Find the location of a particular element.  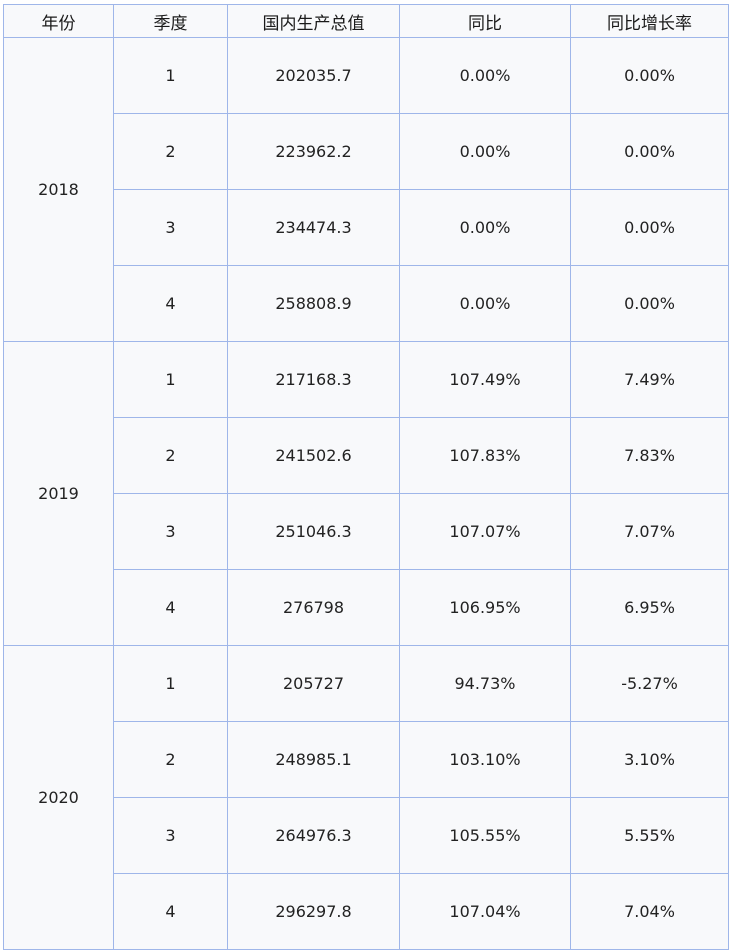

growth-cell: 3.10% is located at coordinates (649, 759).